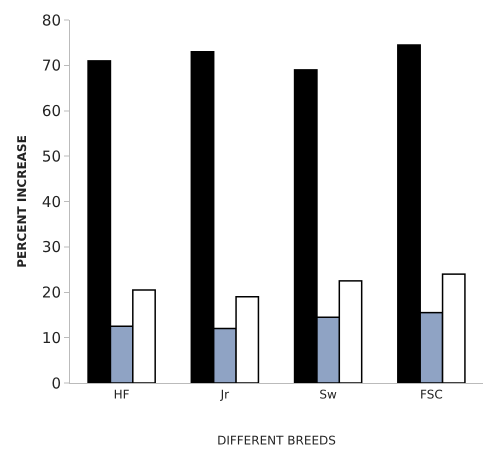  I want to click on y-tick-label: 60, so click(51, 111).